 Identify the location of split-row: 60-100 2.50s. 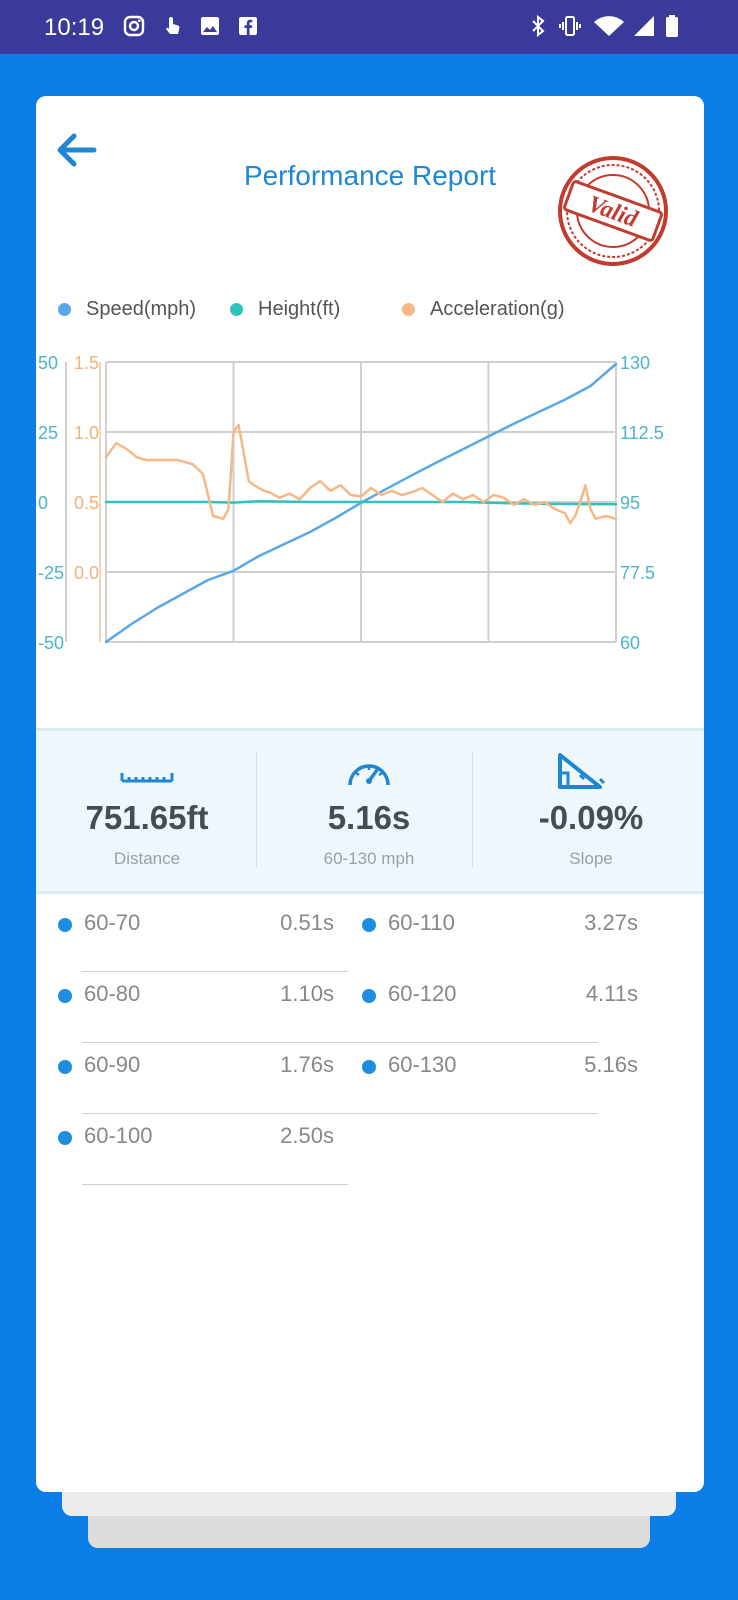
(192, 1149).